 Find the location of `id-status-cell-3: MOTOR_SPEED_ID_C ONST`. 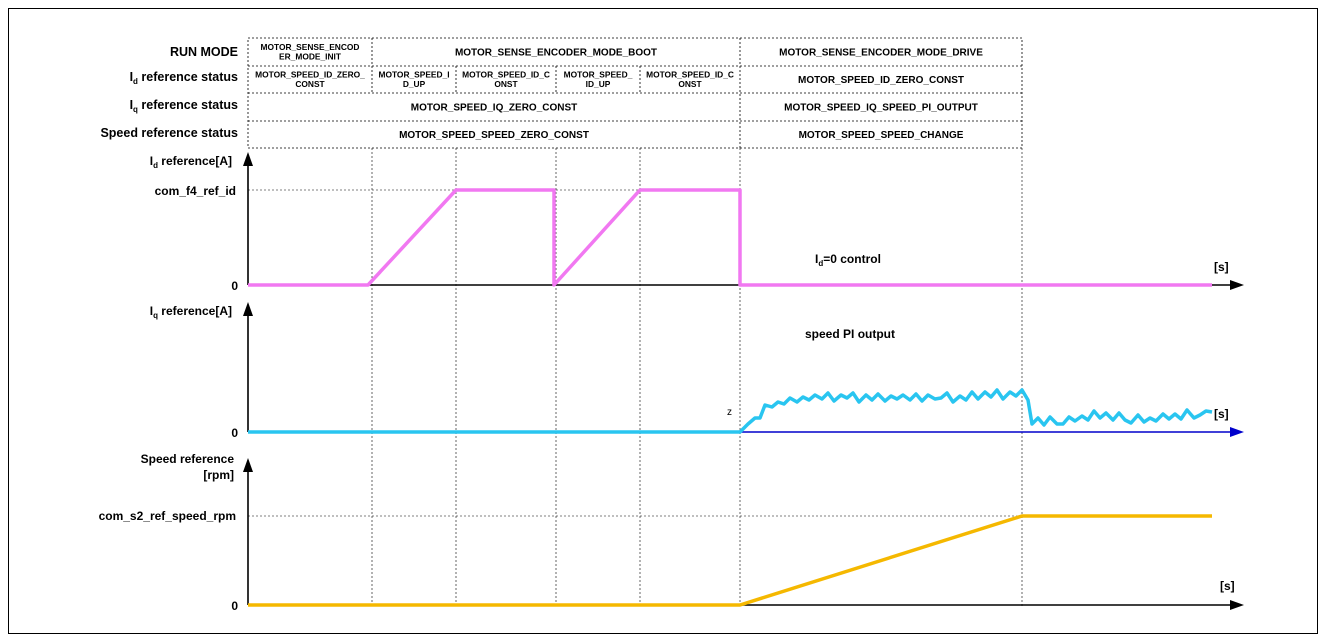

id-status-cell-3: MOTOR_SPEED_ID_C ONST is located at coordinates (506, 80).